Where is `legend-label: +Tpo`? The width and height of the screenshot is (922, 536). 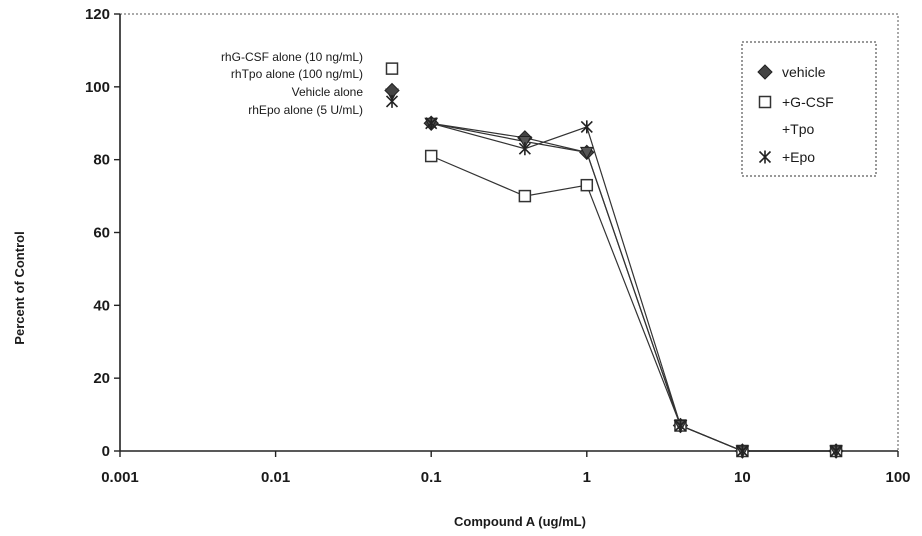 legend-label: +Tpo is located at coordinates (798, 129).